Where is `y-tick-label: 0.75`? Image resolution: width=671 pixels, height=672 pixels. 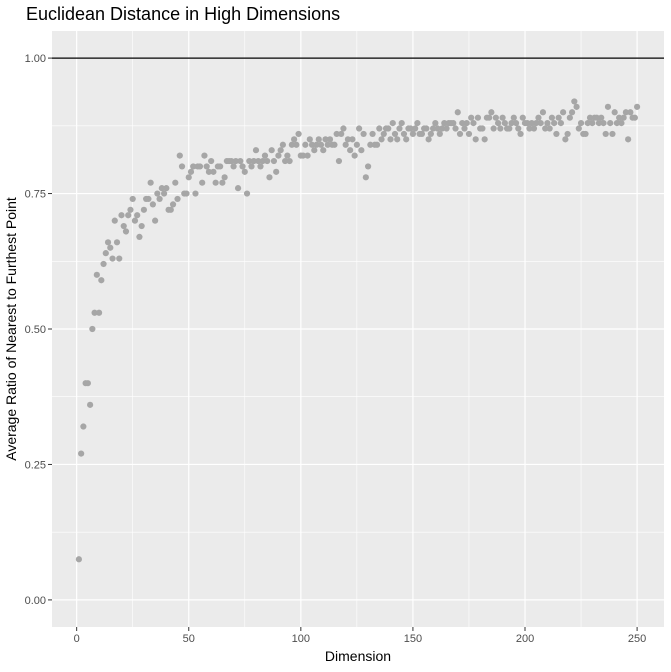 y-tick-label: 0.75 is located at coordinates (35, 195).